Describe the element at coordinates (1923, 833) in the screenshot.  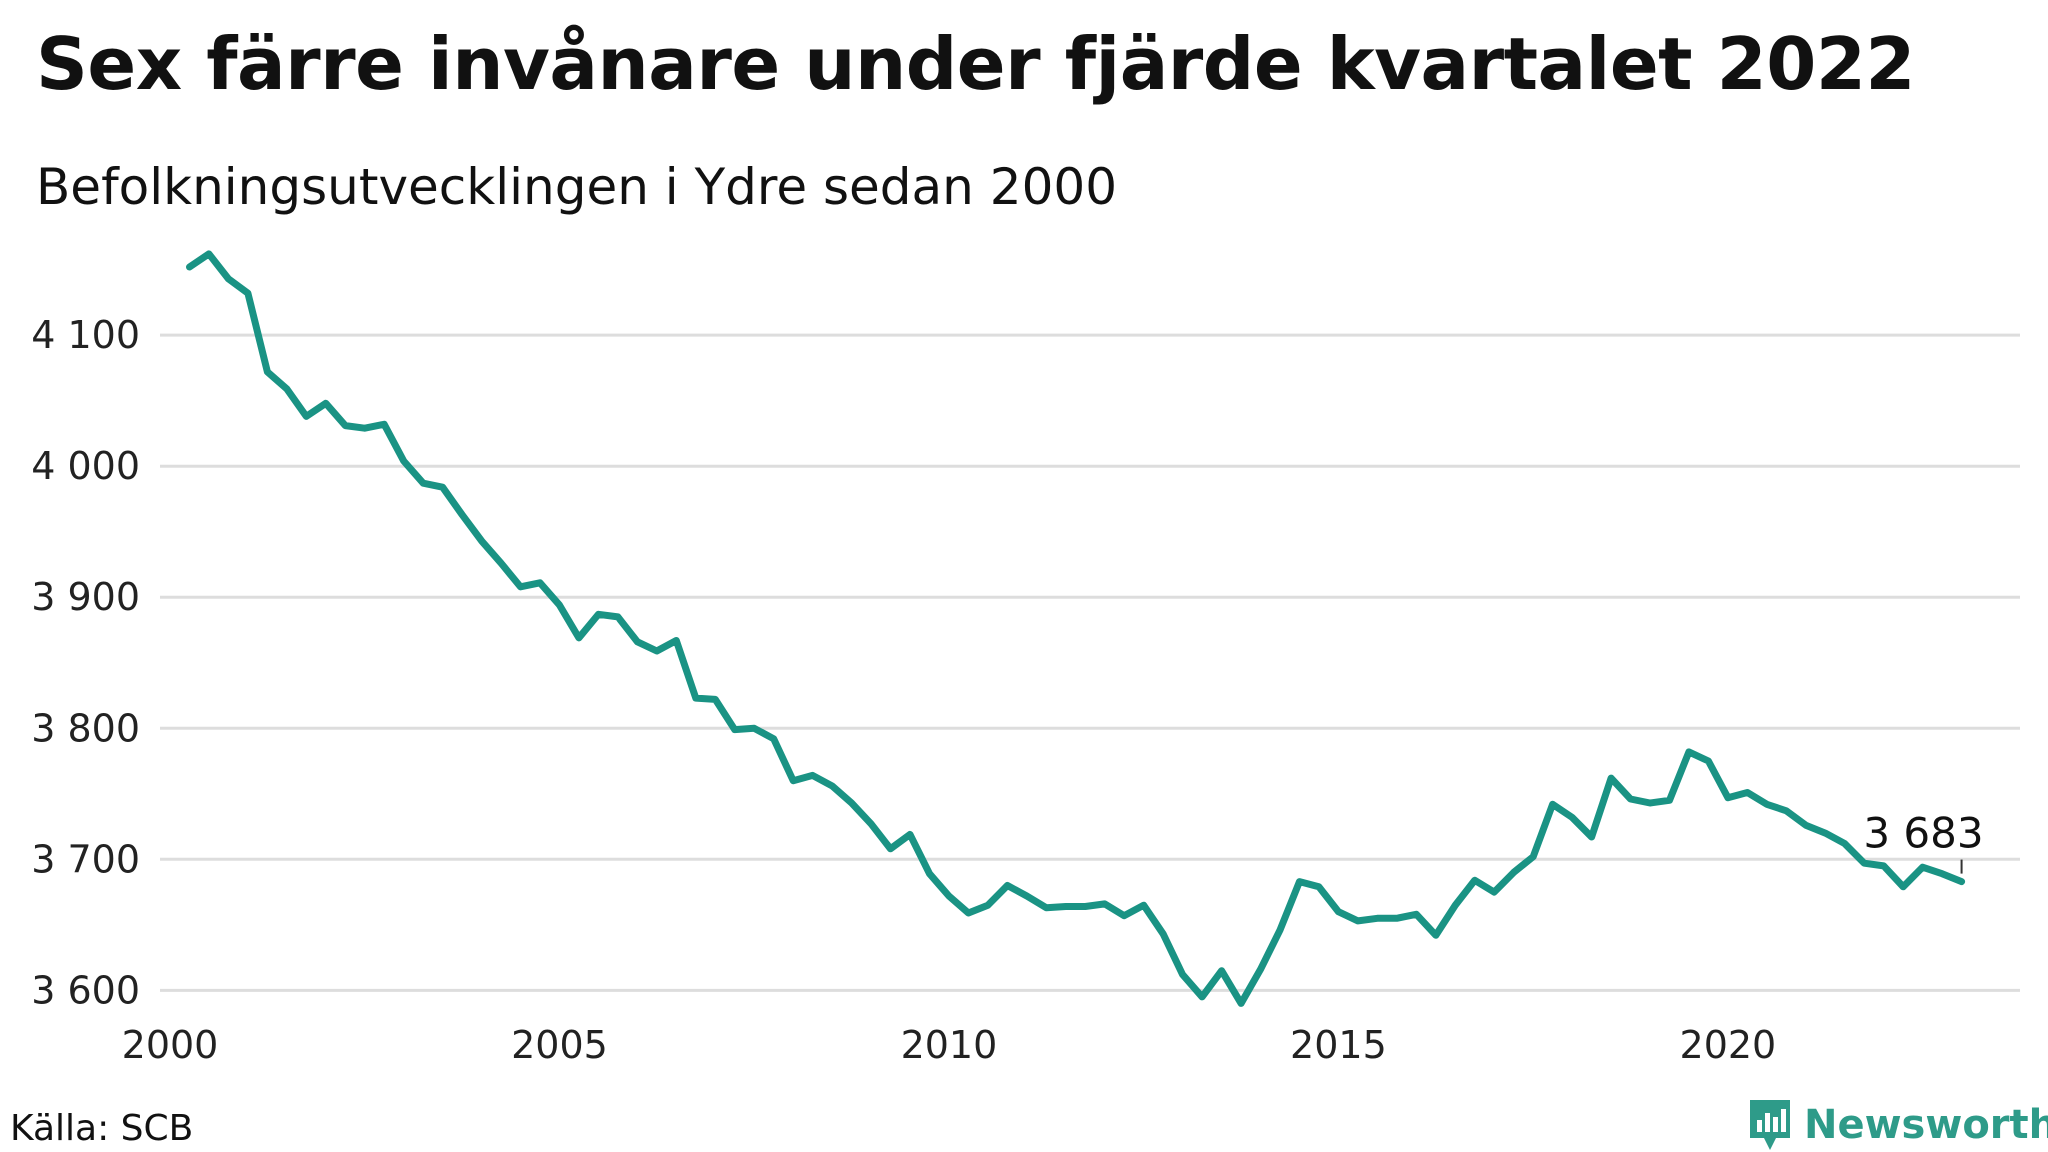
I see `end-value-label: 3 683` at that location.